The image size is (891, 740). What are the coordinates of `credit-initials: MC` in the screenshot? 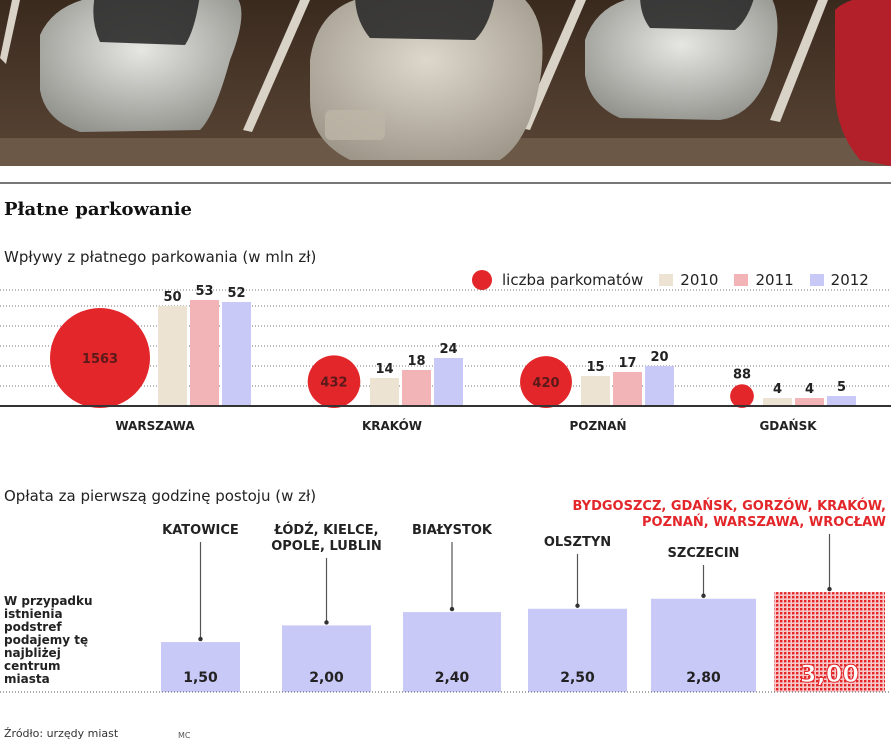 It's located at (184, 735).